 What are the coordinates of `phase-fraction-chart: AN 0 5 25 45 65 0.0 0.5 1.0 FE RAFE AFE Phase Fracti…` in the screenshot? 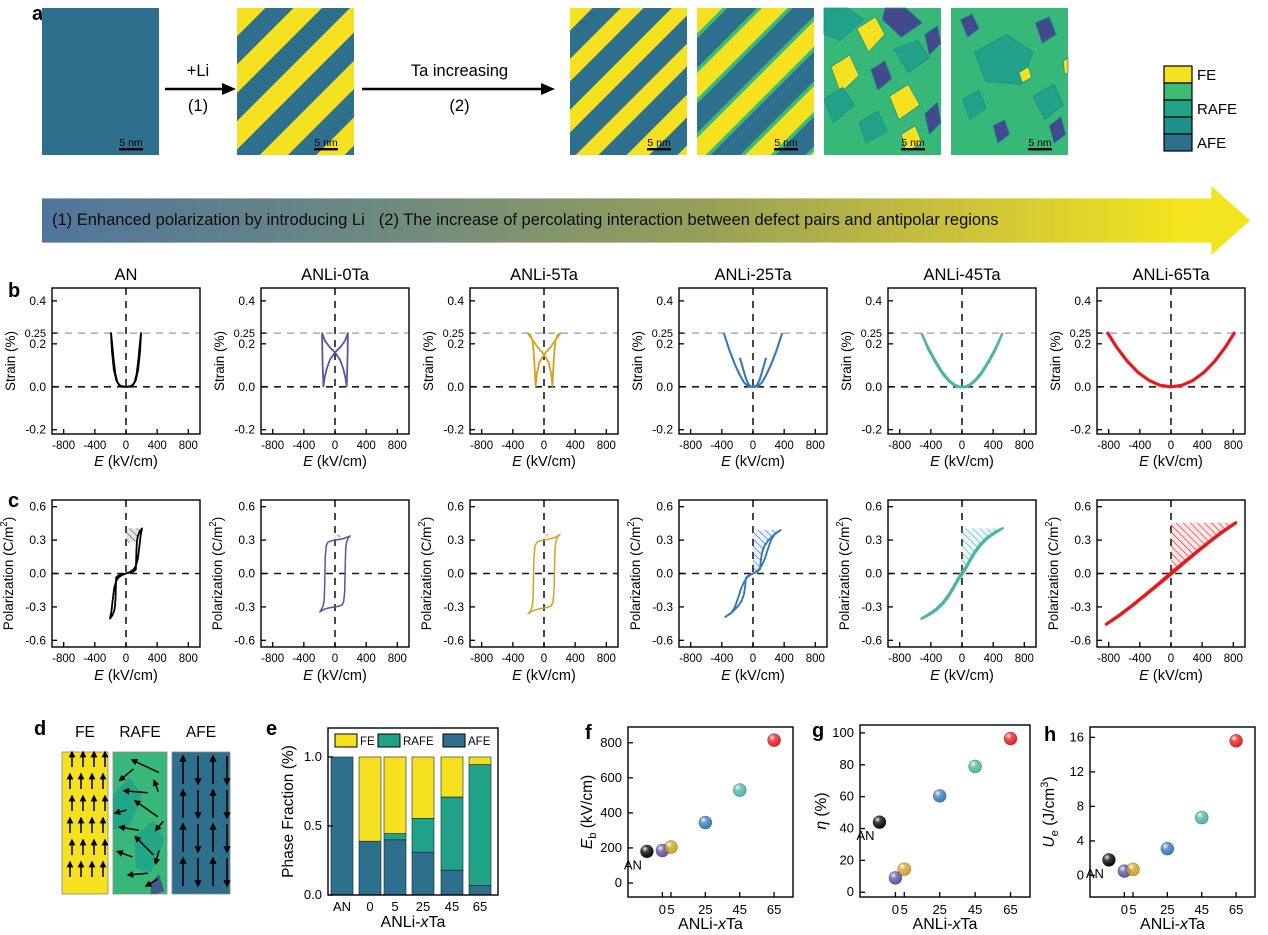 It's located at (389, 829).